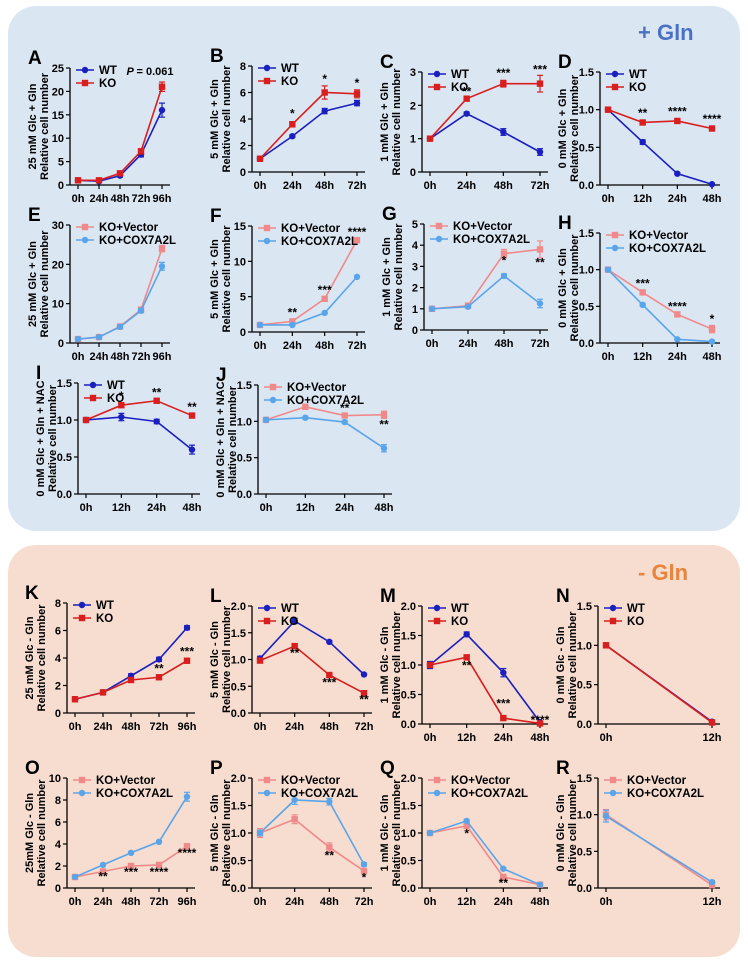 The width and height of the screenshot is (748, 963). I want to click on y-tick-label: 1.5, so click(238, 634).